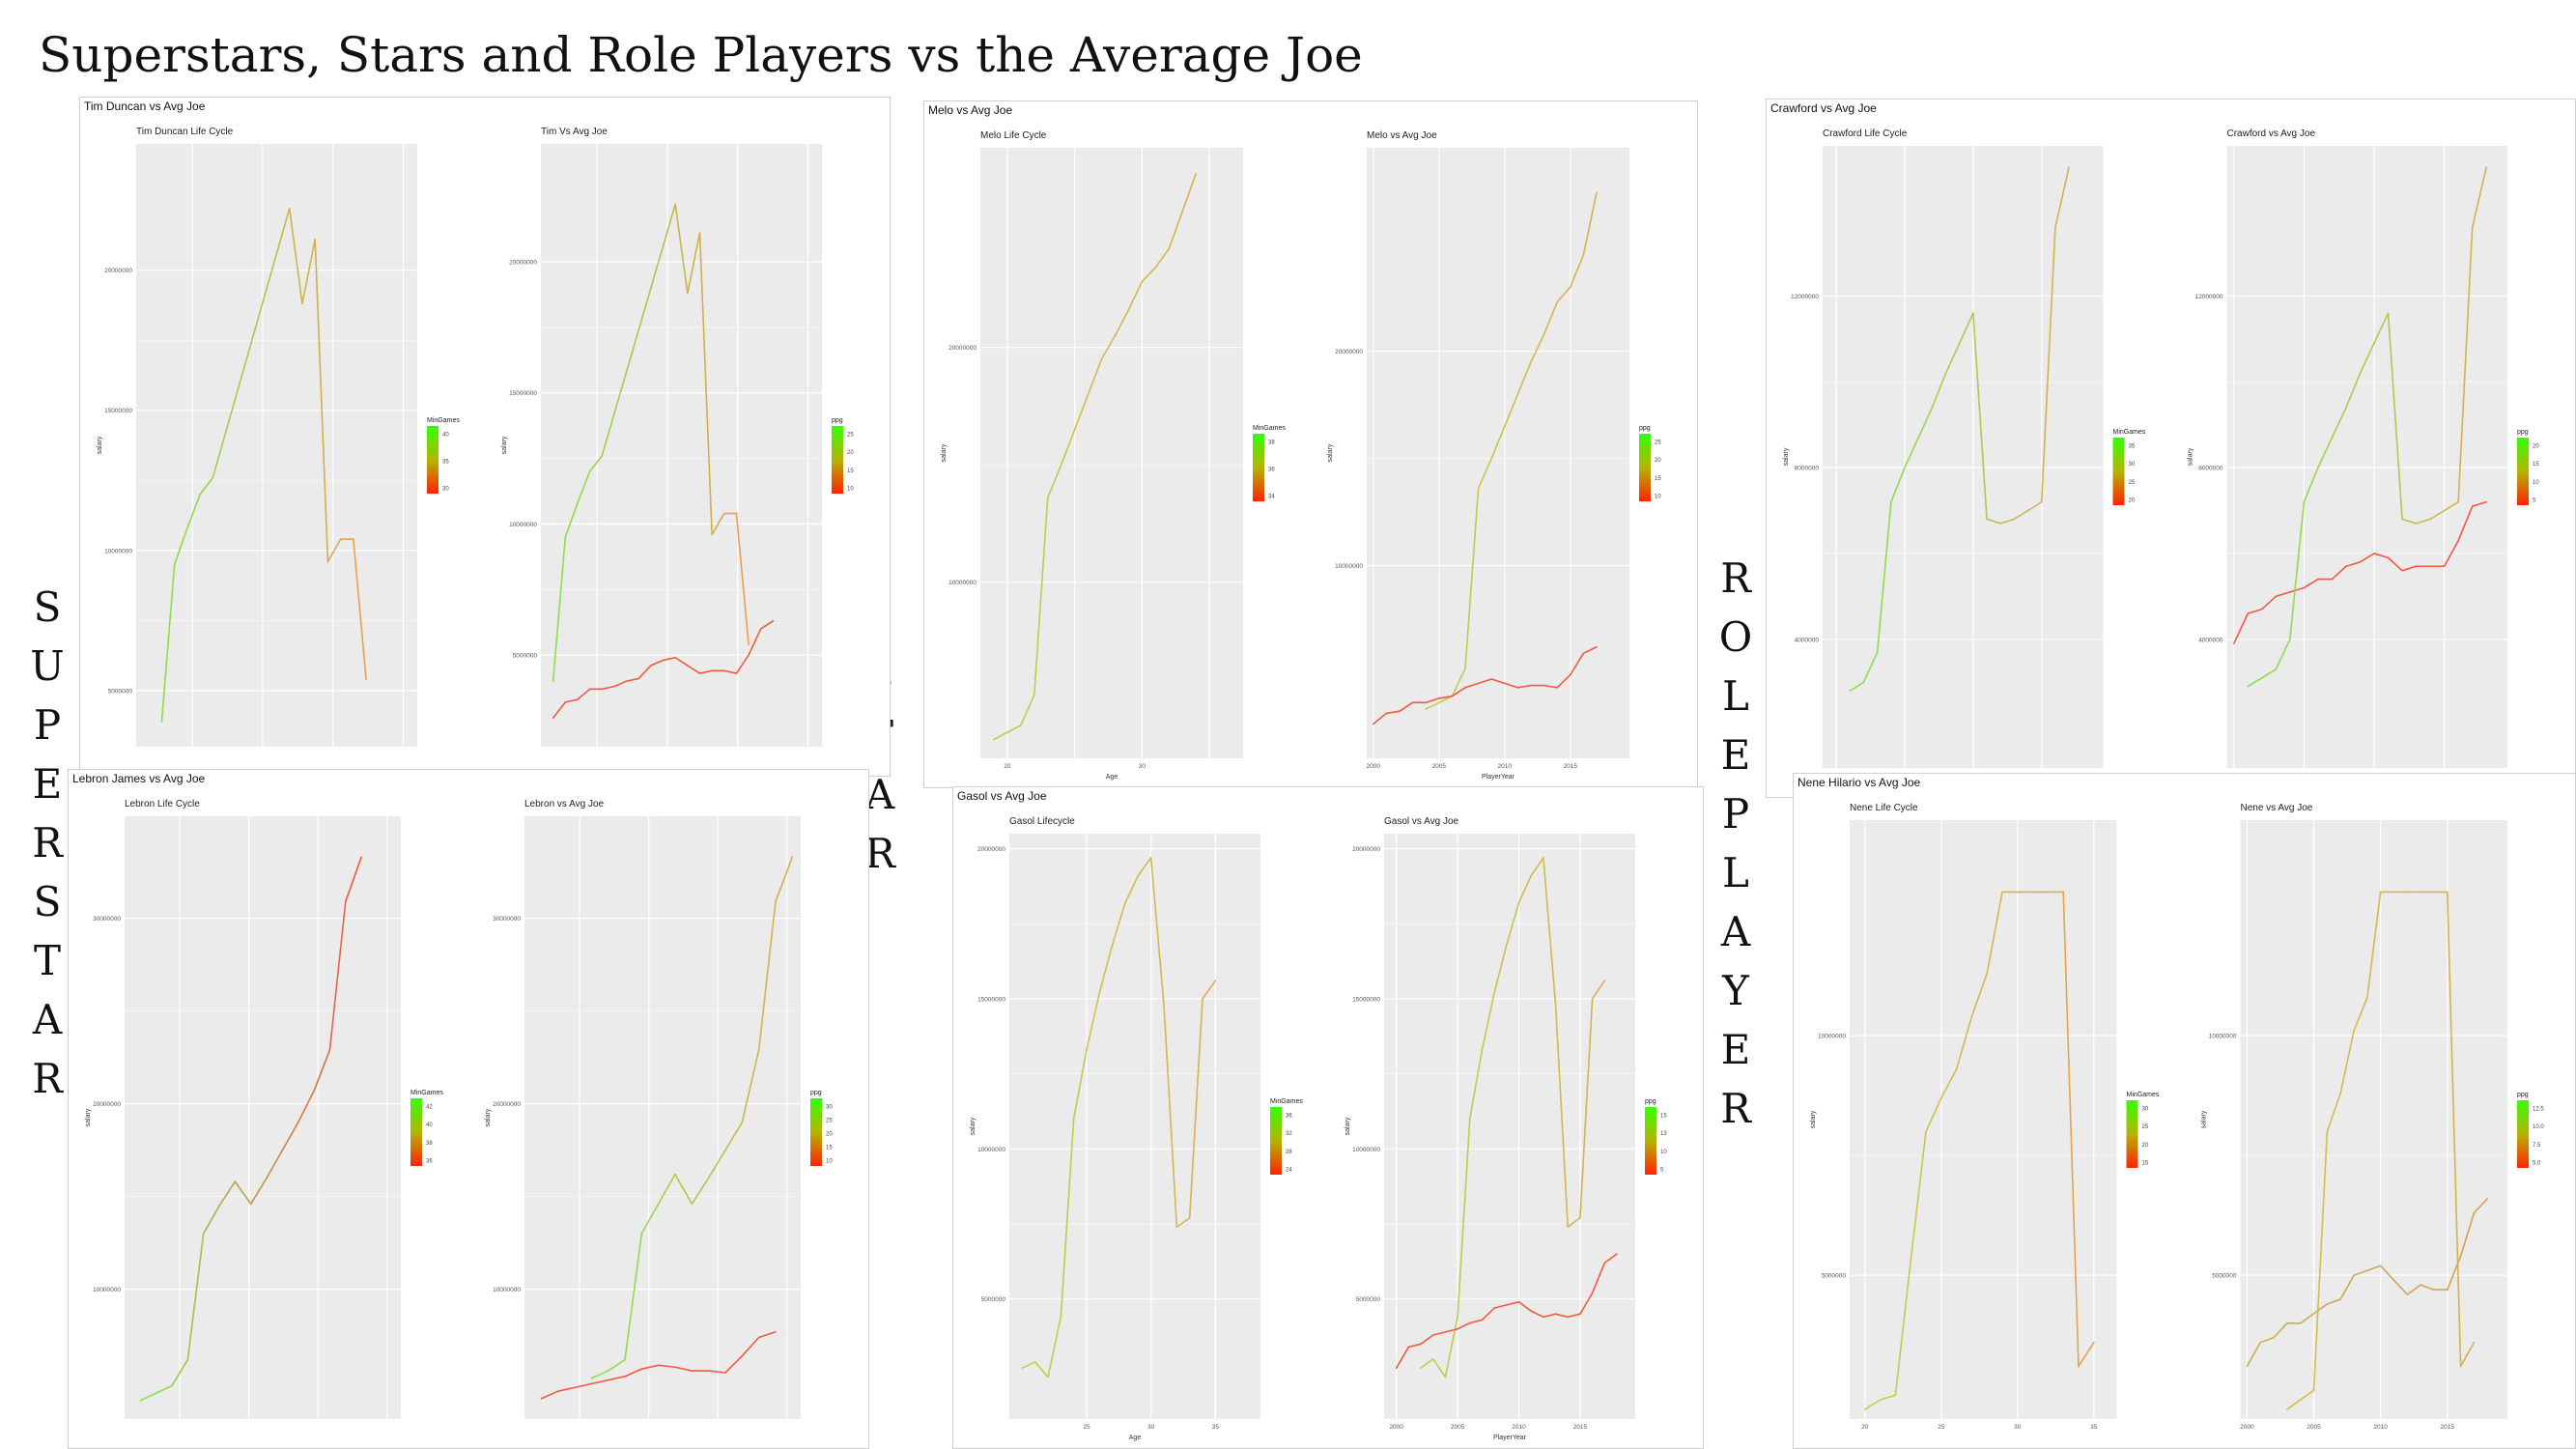  I want to click on chart-title: Lebron vs Avg Joe, so click(564, 804).